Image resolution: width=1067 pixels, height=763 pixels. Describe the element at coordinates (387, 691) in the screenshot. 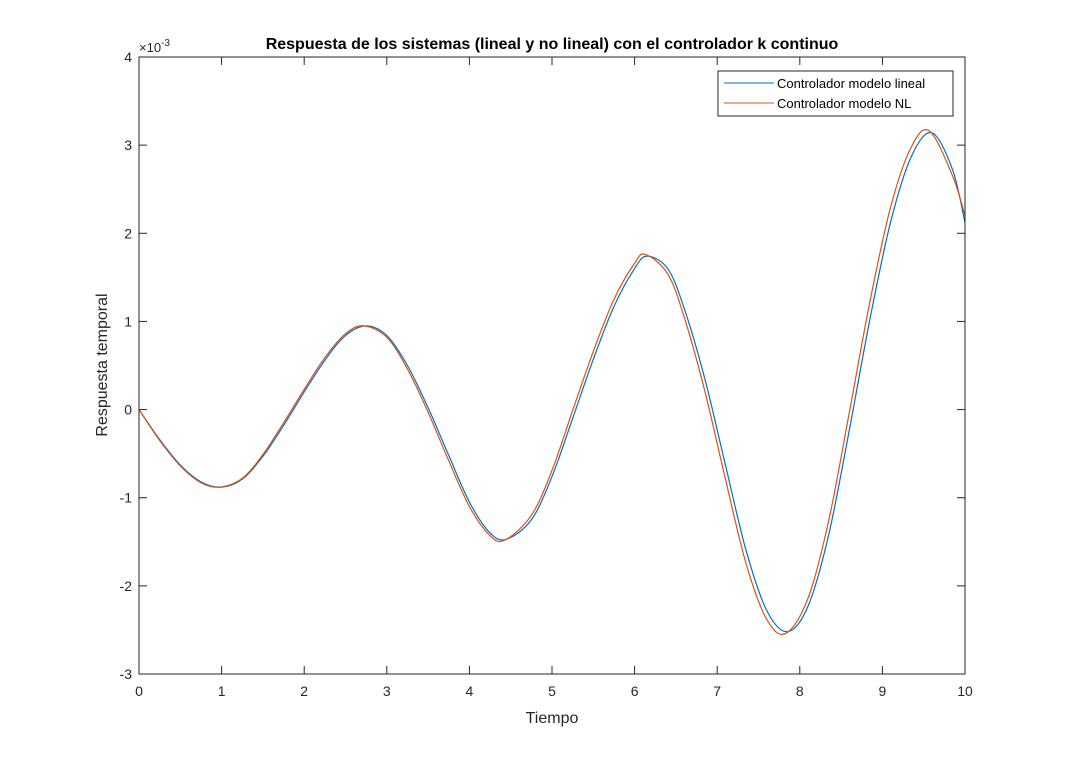

I see `x-tick-label: 3` at that location.